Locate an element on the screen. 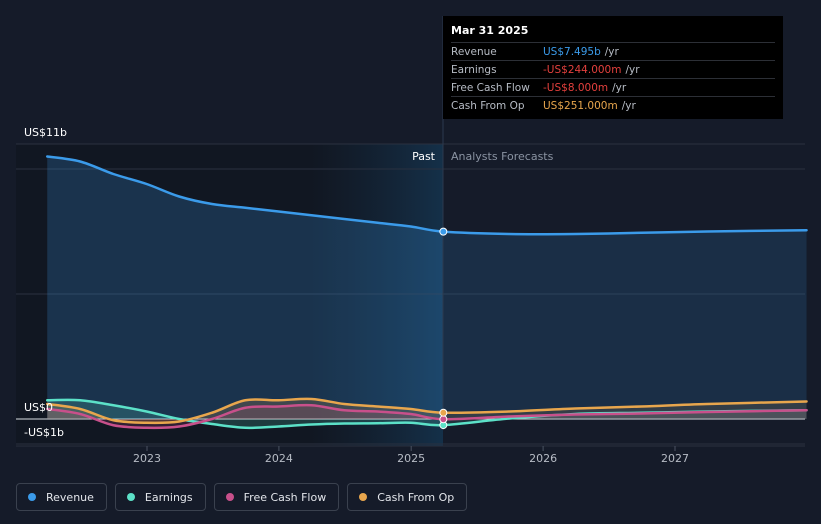  legend-label: Cash From Op is located at coordinates (416, 497).